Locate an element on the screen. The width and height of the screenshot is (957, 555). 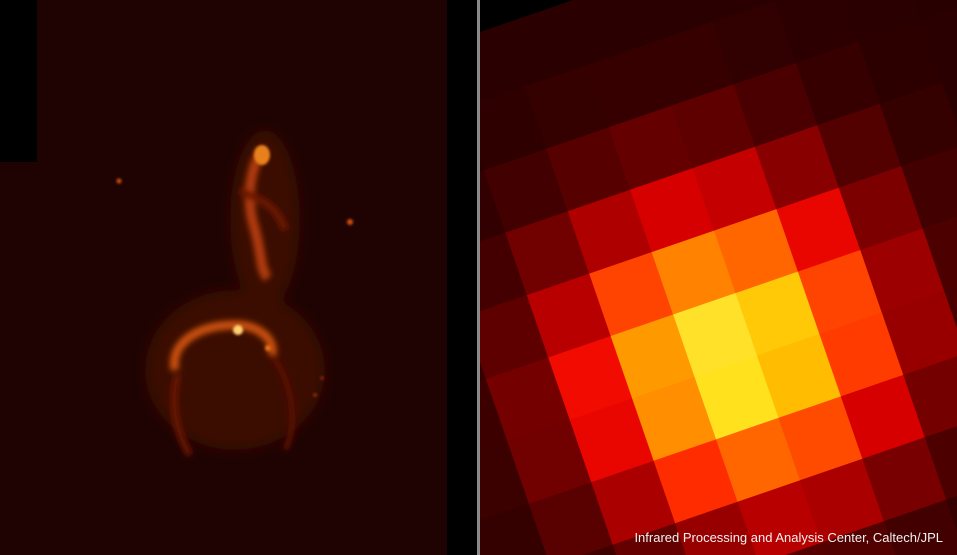
bright-knots is located at coordinates (234, 271).